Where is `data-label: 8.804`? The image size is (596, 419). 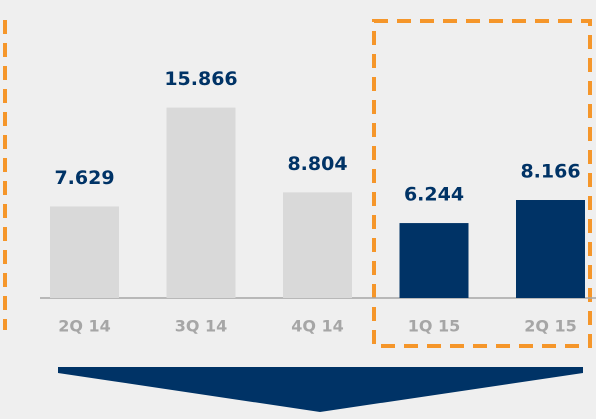 data-label: 8.804 is located at coordinates (317, 164).